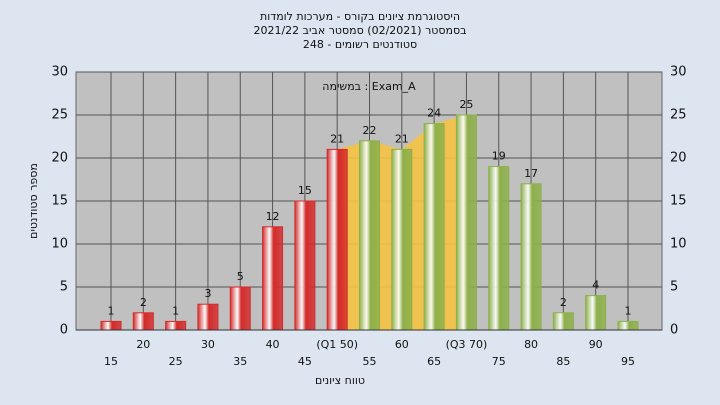 This screenshot has width=720, height=405. What do you see at coordinates (370, 130) in the screenshot?
I see `value-label: 22` at bounding box center [370, 130].